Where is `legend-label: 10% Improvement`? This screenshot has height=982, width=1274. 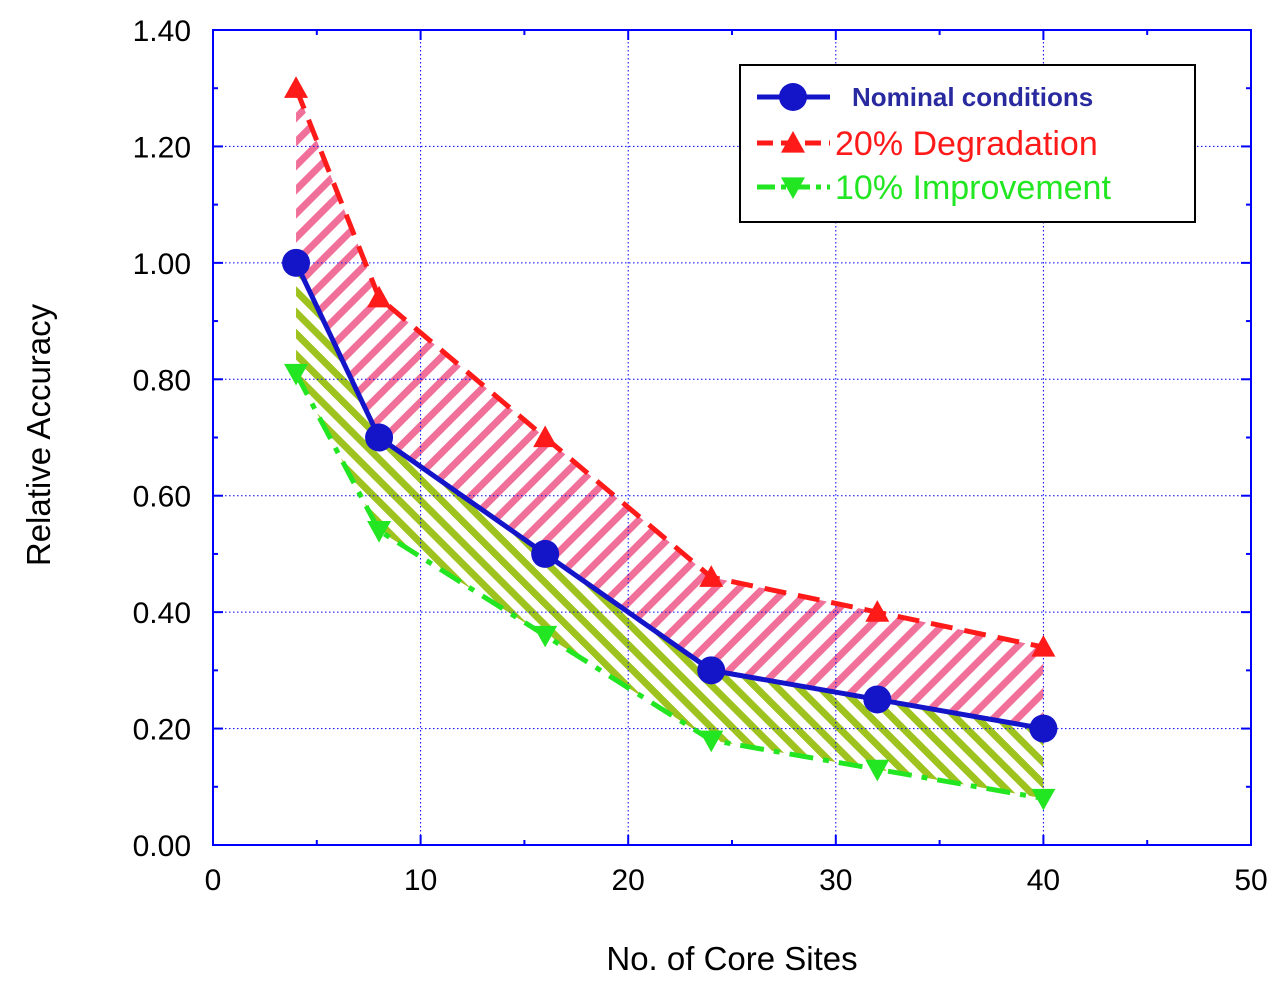
legend-label: 10% Improvement is located at coordinates (973, 188).